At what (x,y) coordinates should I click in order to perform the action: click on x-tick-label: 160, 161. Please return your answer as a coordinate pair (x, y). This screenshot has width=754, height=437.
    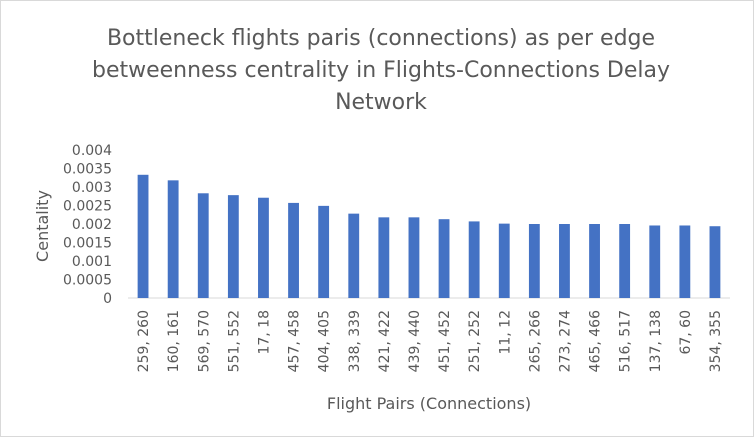
    Looking at the image, I should click on (174, 341).